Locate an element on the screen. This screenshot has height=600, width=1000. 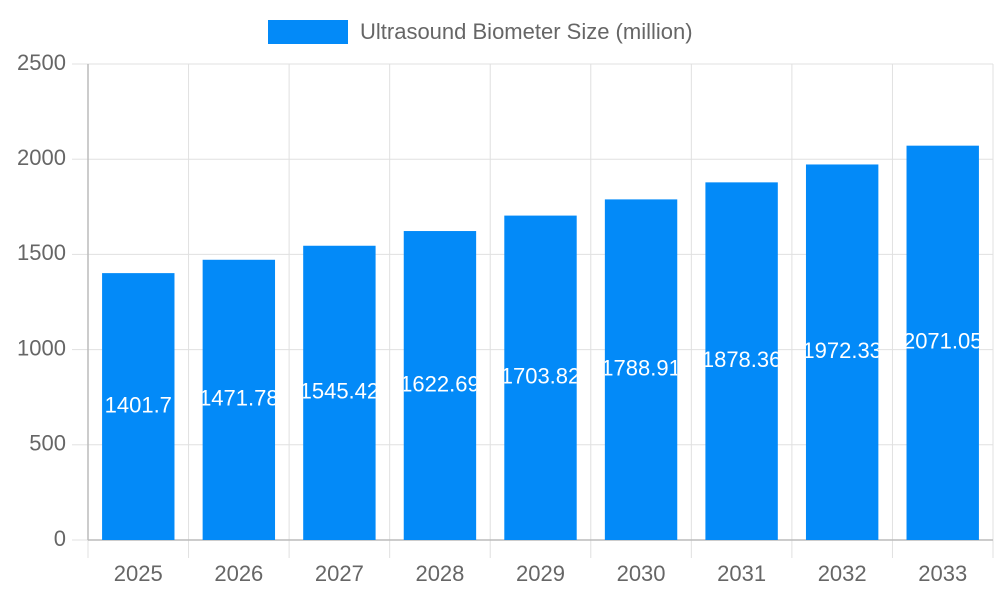
value-label: 1545.42 is located at coordinates (340, 391).